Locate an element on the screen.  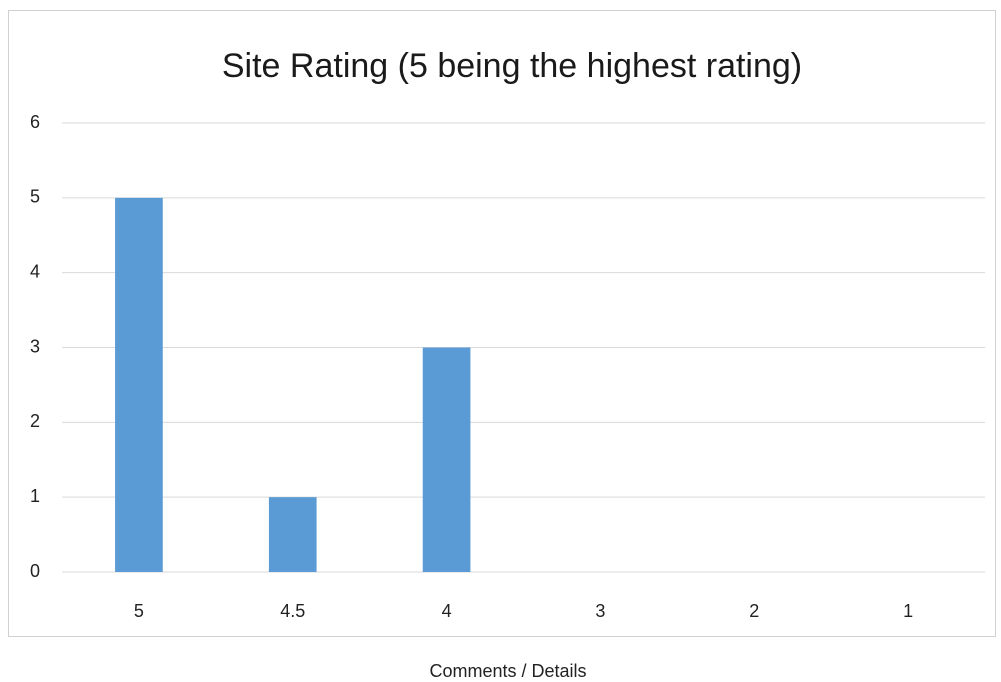
y-tick-label: 1 is located at coordinates (35, 496).